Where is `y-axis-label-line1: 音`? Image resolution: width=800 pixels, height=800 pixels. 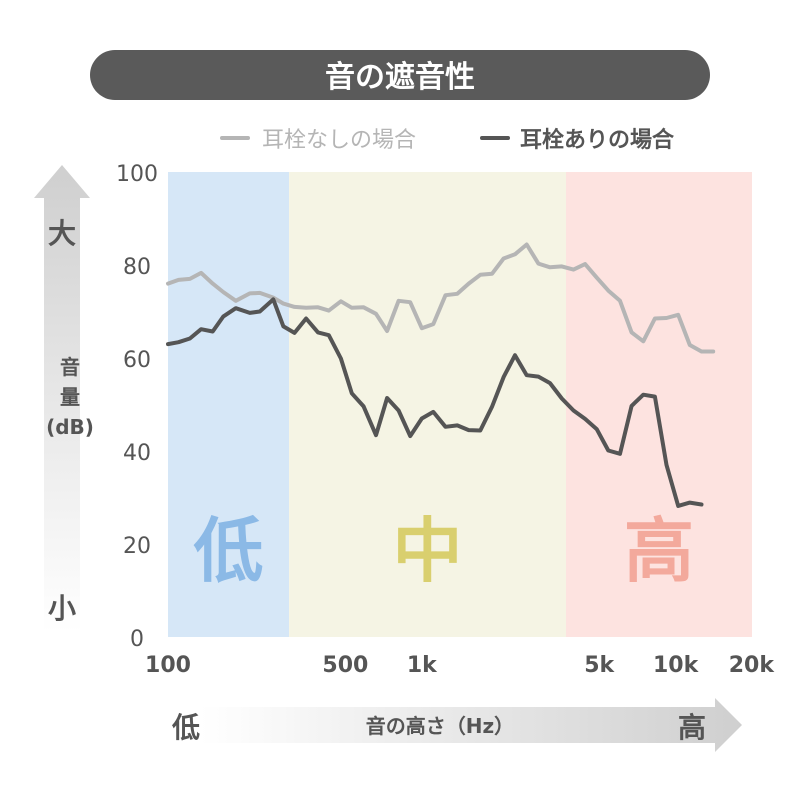 y-axis-label-line1: 音 is located at coordinates (70, 367).